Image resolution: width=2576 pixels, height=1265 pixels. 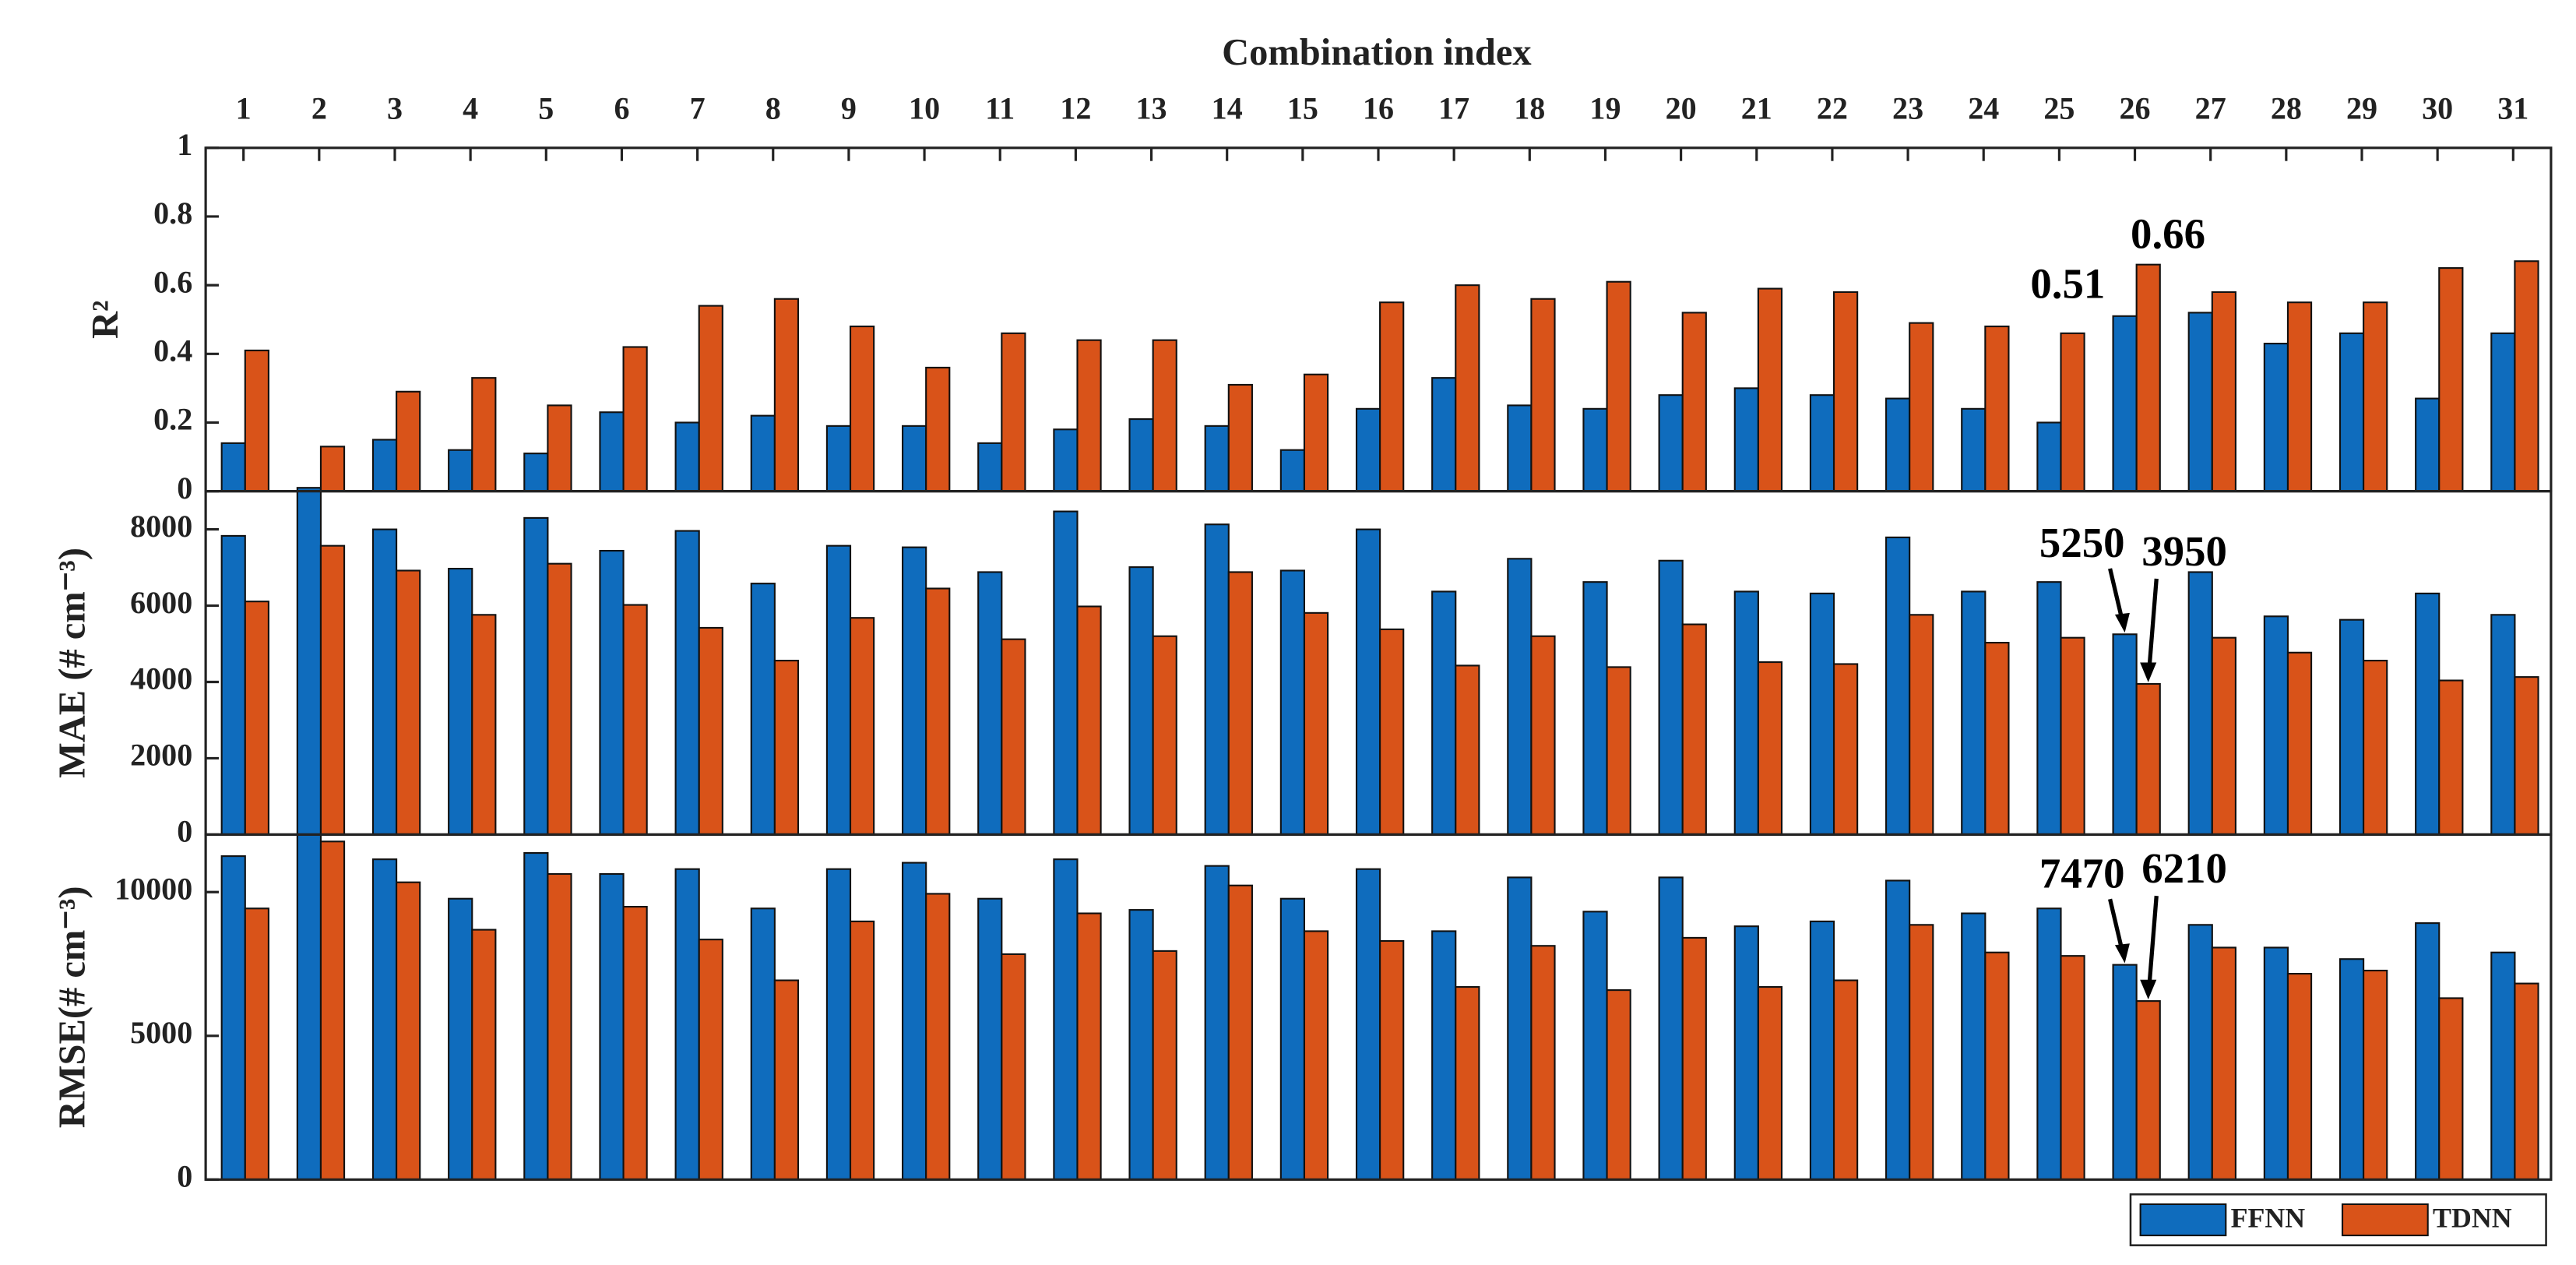 What do you see at coordinates (1529, 108) in the screenshot?
I see `x-tick-label: 18` at bounding box center [1529, 108].